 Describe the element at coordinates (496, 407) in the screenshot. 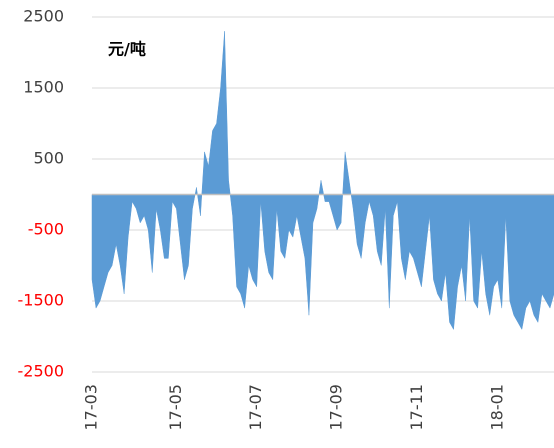

I see `x-tick-label: 18-01` at that location.